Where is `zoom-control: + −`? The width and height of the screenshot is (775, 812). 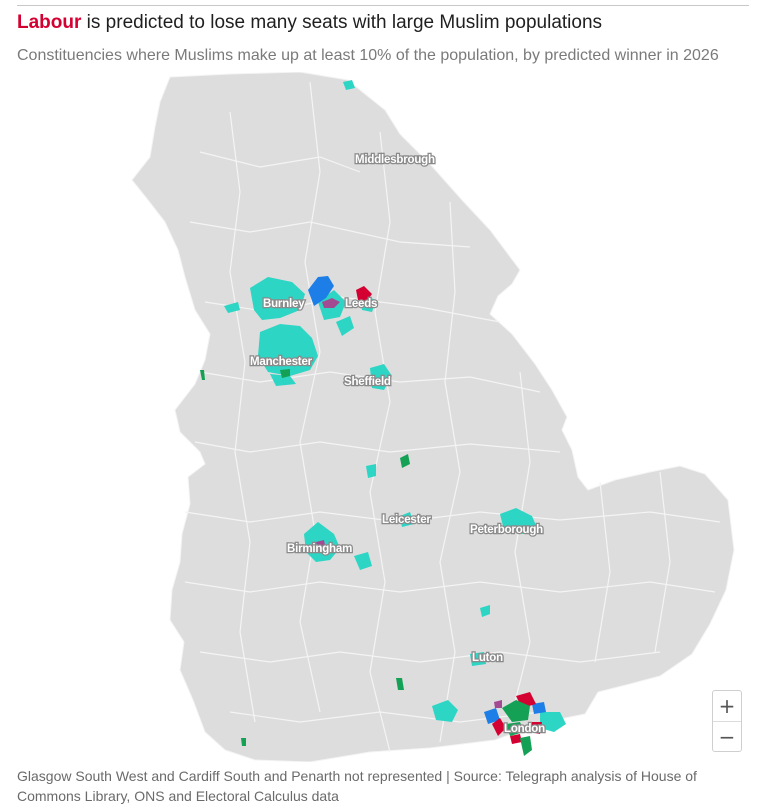
zoom-control: + − is located at coordinates (727, 721).